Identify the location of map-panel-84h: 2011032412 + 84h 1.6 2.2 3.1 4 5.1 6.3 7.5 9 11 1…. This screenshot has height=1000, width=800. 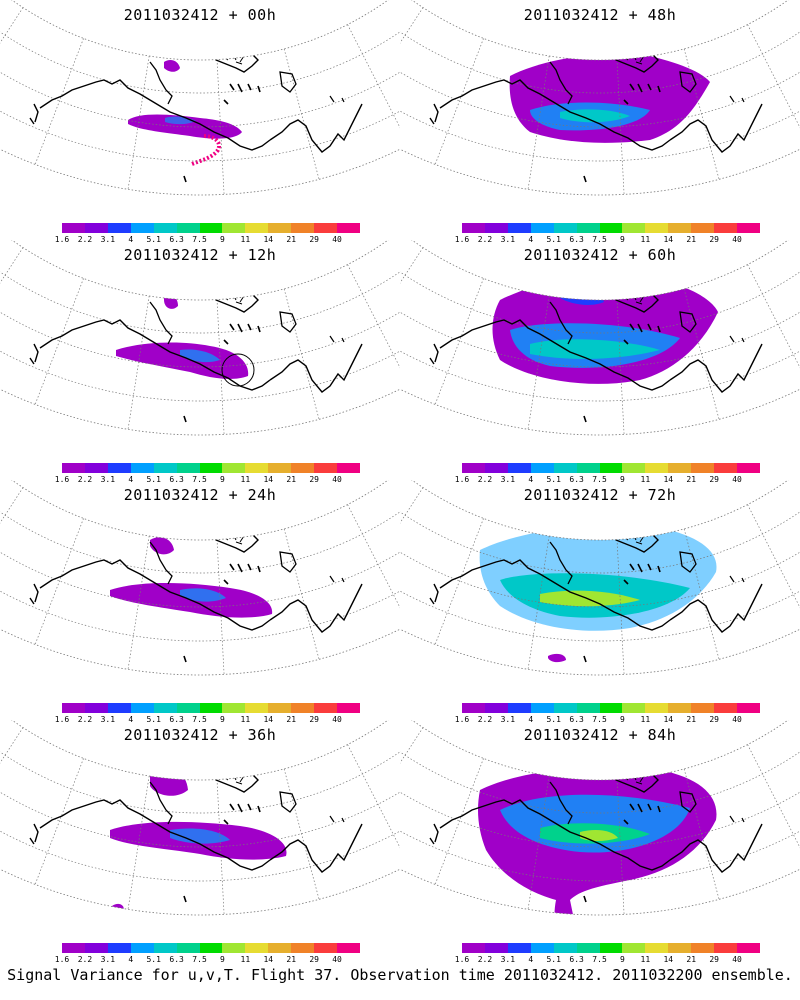
(600, 845).